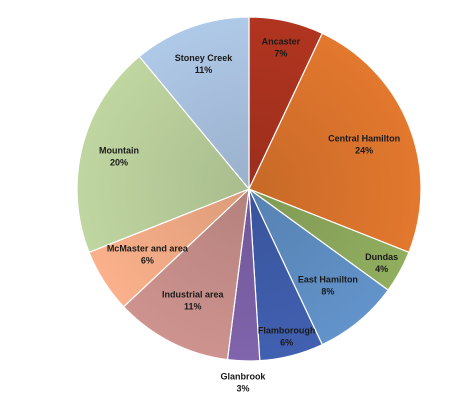 The image size is (474, 409). Describe the element at coordinates (381, 269) in the screenshot. I see `slice-value-dundas: 4%` at that location.